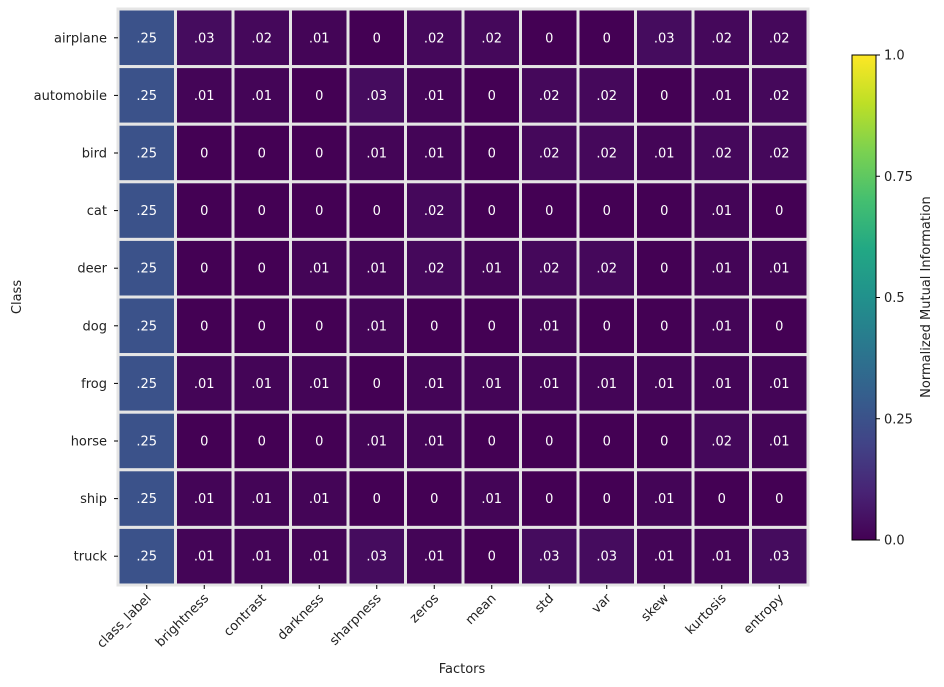 This screenshot has height=687, width=944. What do you see at coordinates (124, 621) in the screenshot?
I see `x-tick-label: class_label` at bounding box center [124, 621].